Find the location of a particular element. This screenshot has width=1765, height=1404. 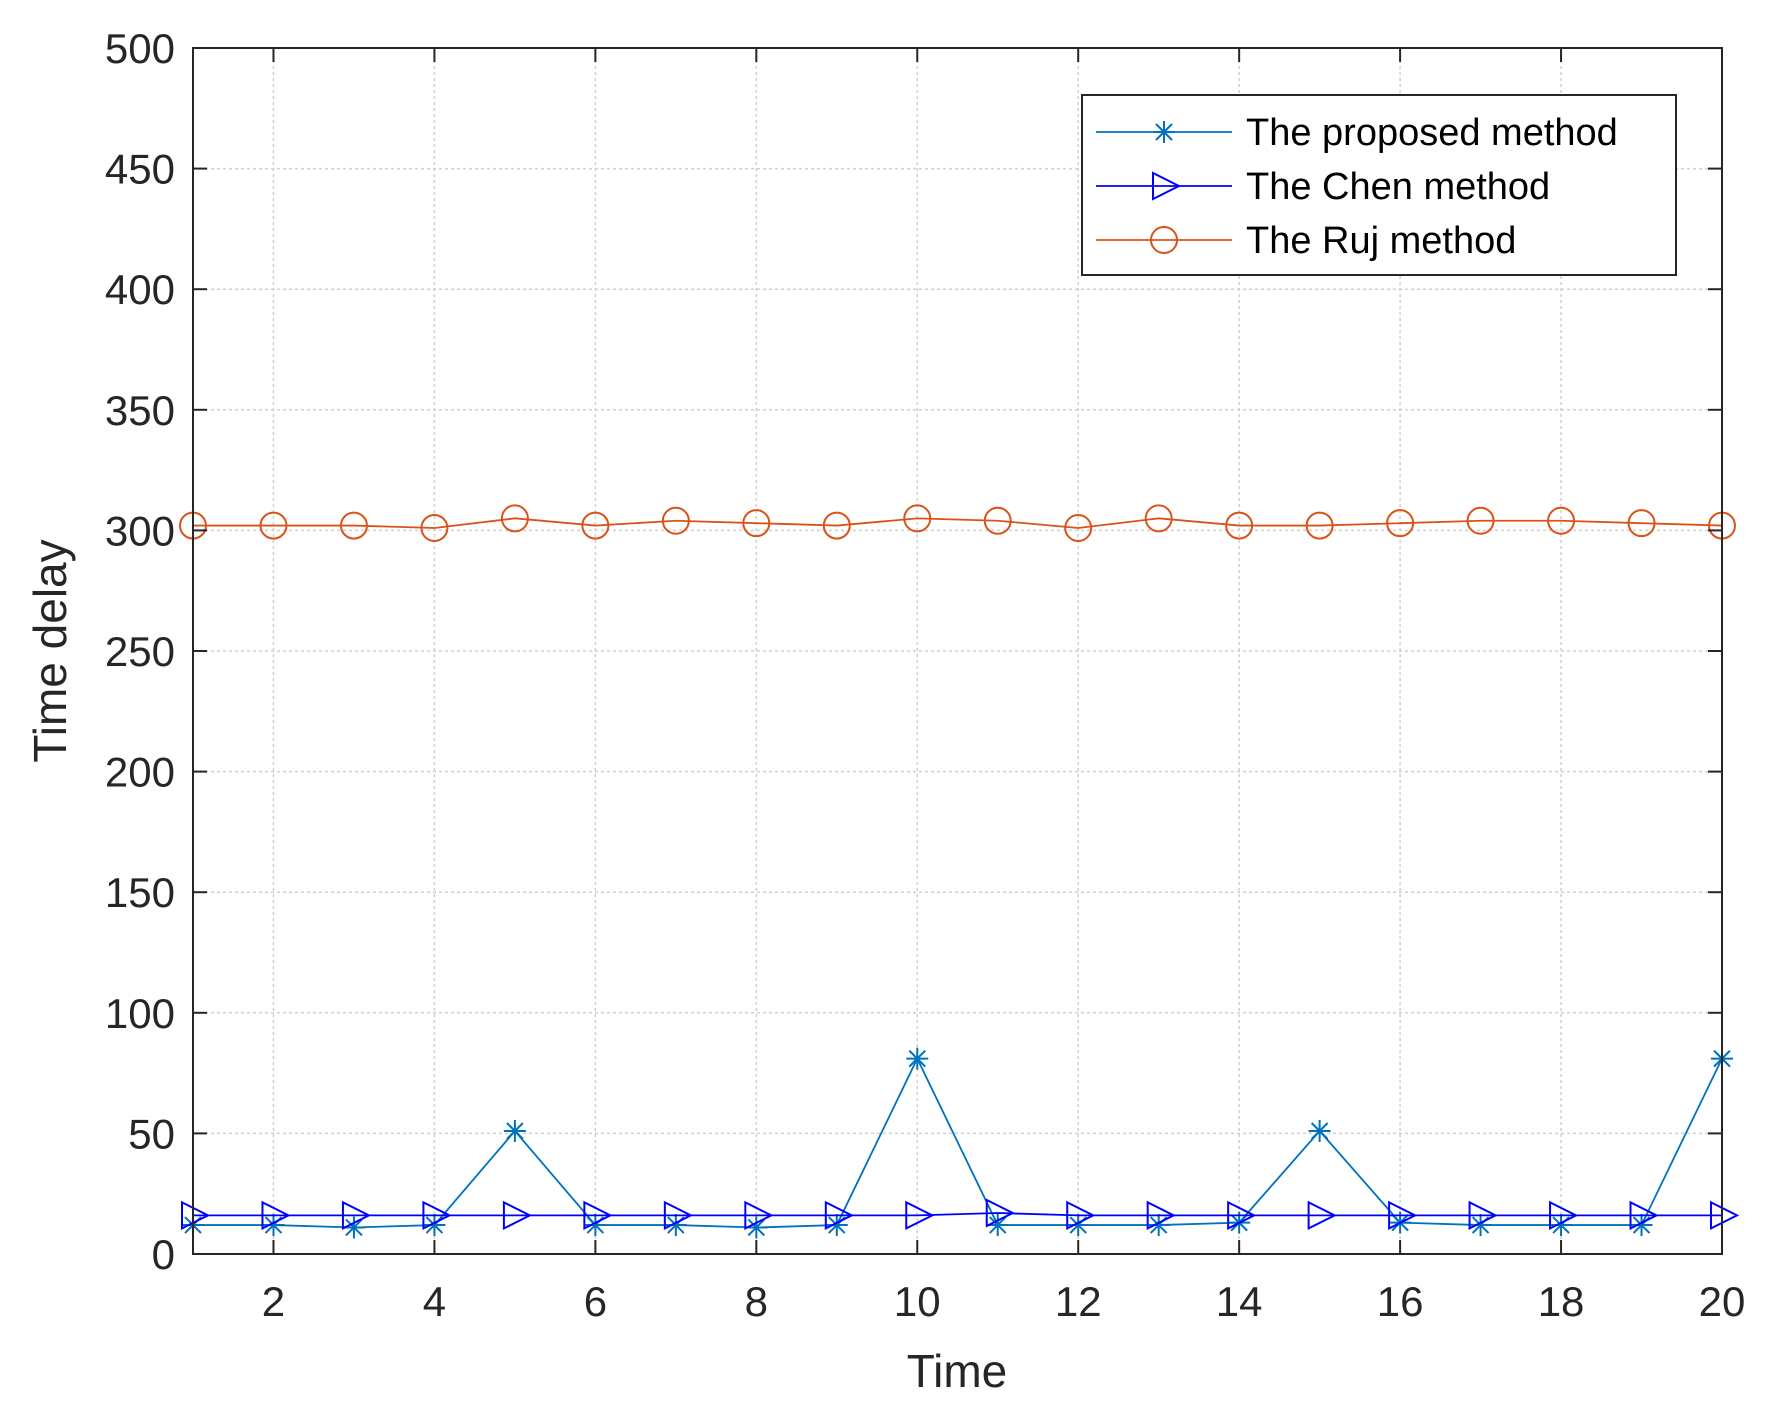

y-tick-label: 400 is located at coordinates (140, 289).